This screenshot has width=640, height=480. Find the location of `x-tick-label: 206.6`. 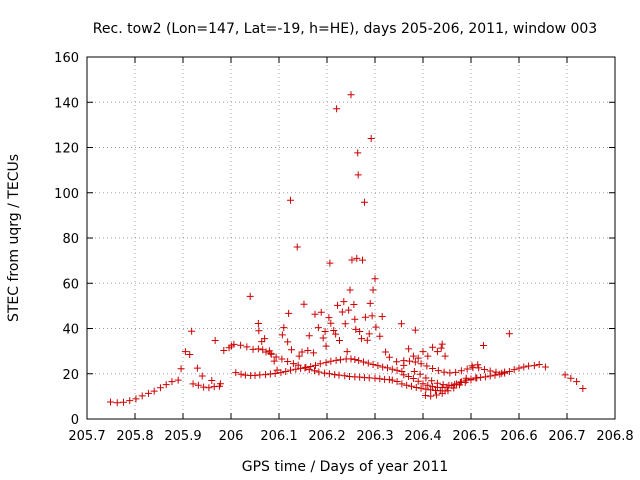

x-tick-label: 206.6 is located at coordinates (518, 436).